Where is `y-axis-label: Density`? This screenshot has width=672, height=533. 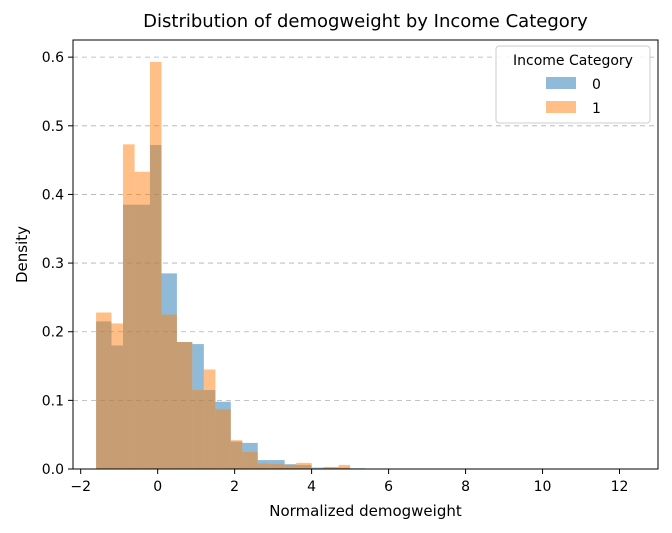 y-axis-label: Density is located at coordinates (22, 254).